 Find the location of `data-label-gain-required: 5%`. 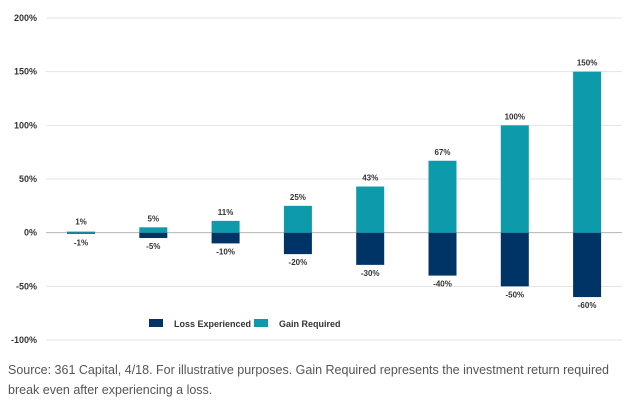

data-label-gain-required: 5% is located at coordinates (154, 218).